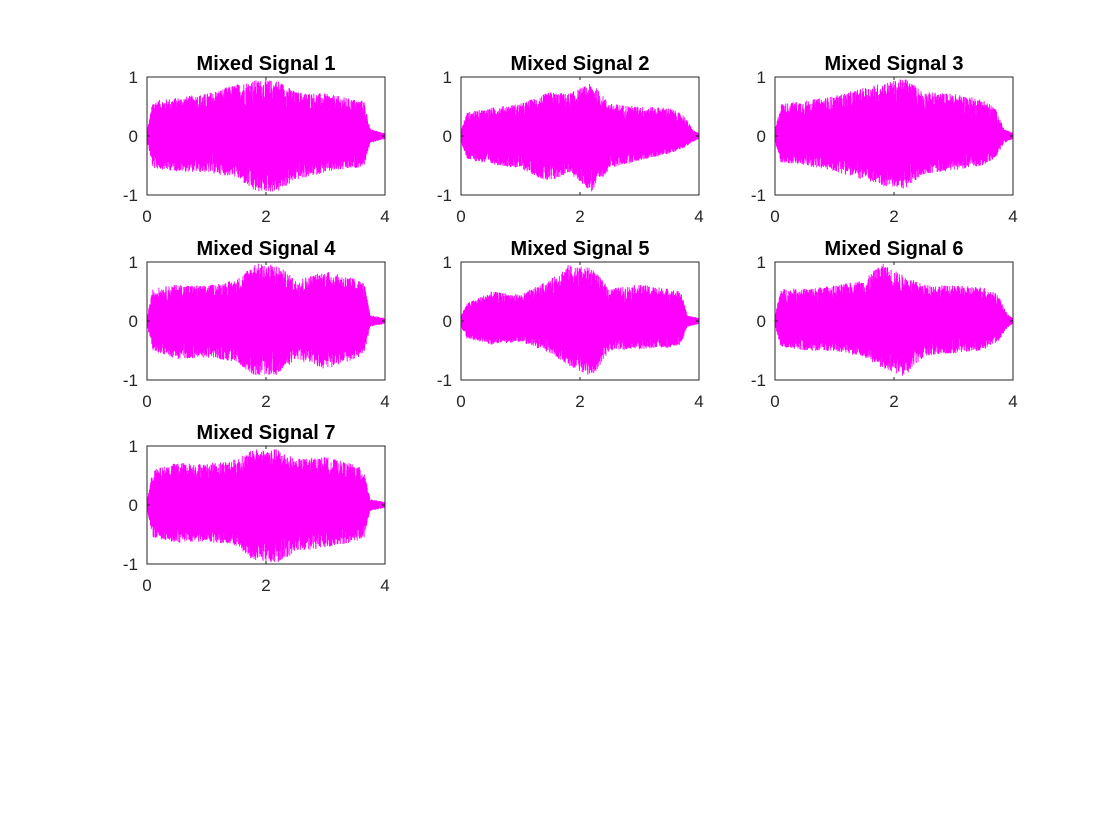 This screenshot has height=840, width=1120. I want to click on subplot-title: Mixed Signal 2, so click(580, 64).